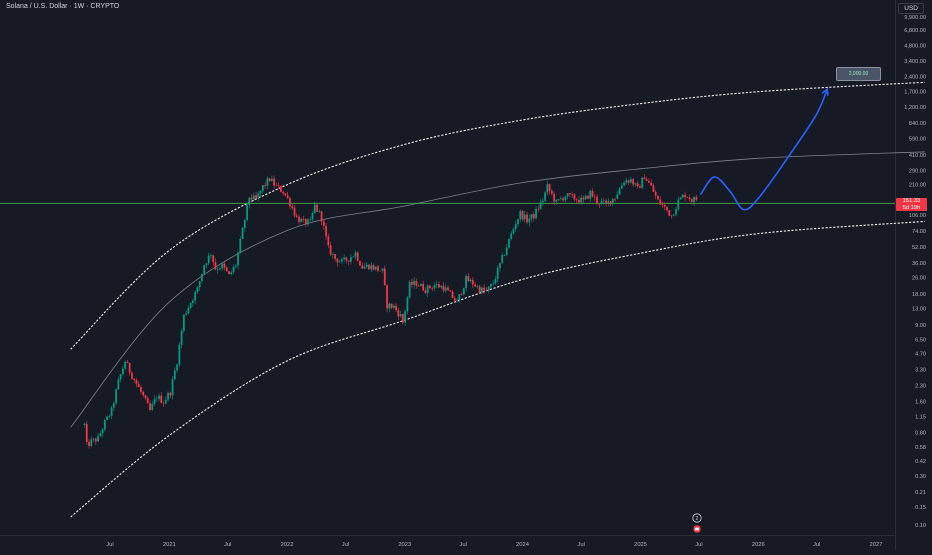  What do you see at coordinates (462, 545) in the screenshot?
I see `time-axis-label: Jul` at bounding box center [462, 545].